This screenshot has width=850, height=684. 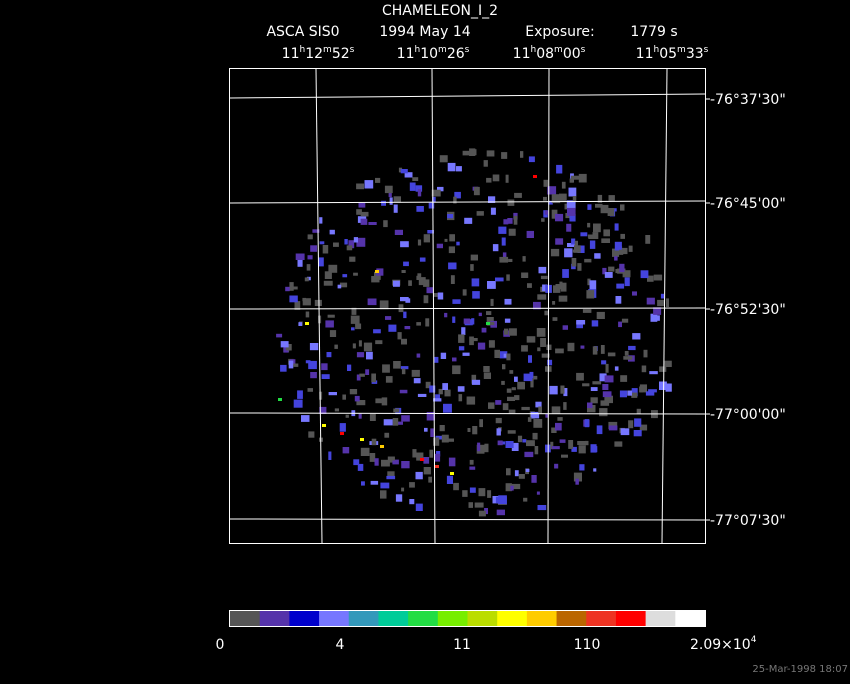 What do you see at coordinates (572, 54) in the screenshot?
I see `ra-value: 00` at bounding box center [572, 54].